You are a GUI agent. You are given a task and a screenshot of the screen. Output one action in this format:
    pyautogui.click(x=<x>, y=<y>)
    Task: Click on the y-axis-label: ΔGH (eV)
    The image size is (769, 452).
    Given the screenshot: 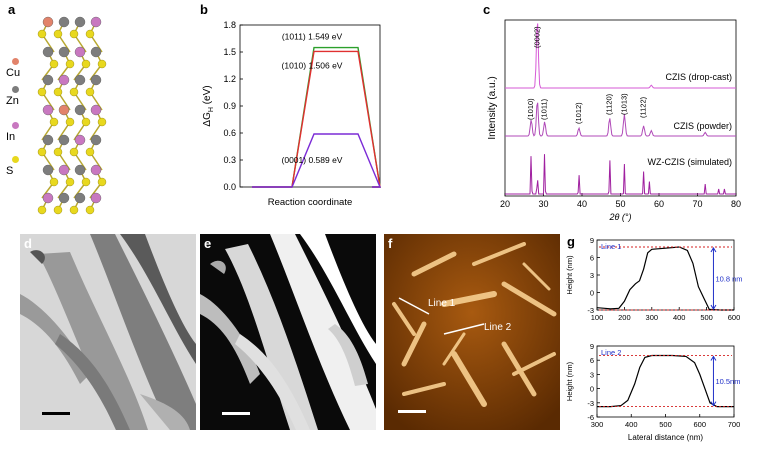 What is the action you would take?
    pyautogui.click(x=208, y=105)
    